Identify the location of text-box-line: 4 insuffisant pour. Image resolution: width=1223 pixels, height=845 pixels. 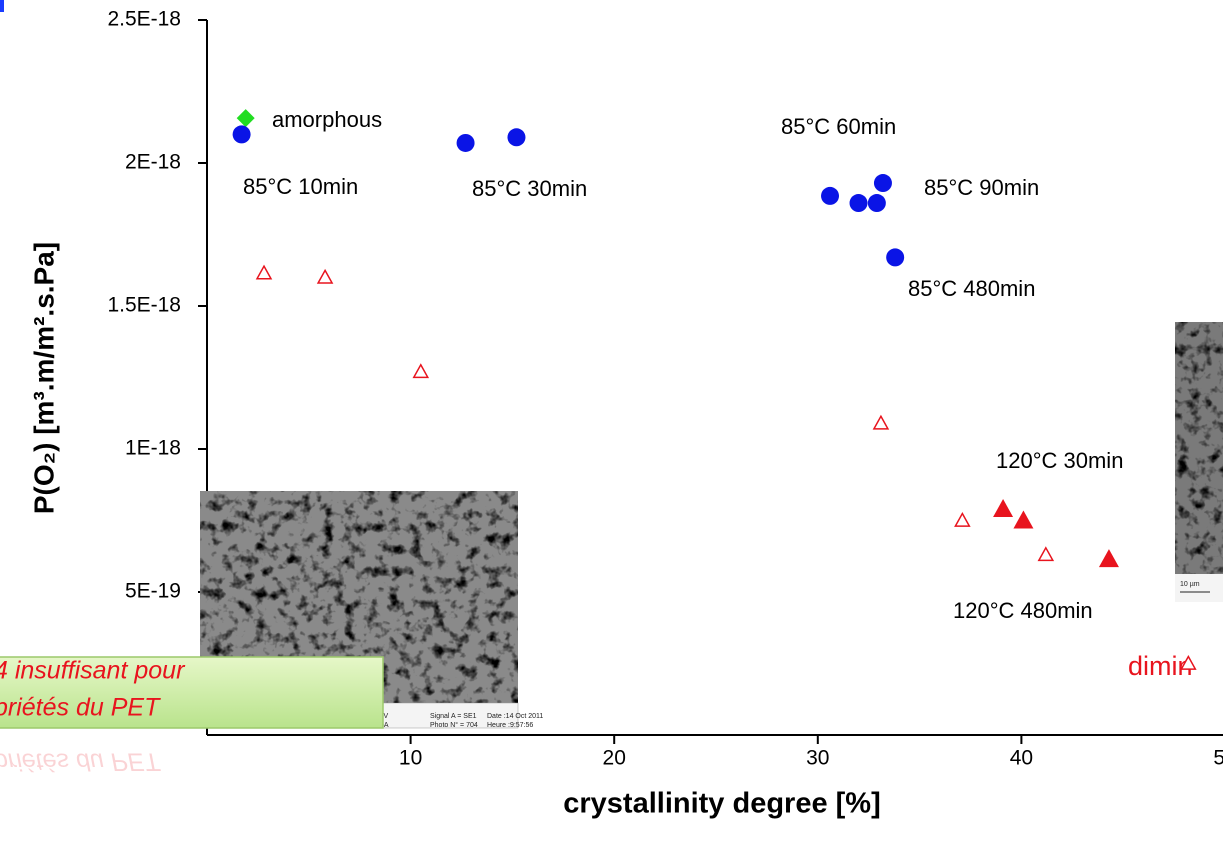
(93, 671).